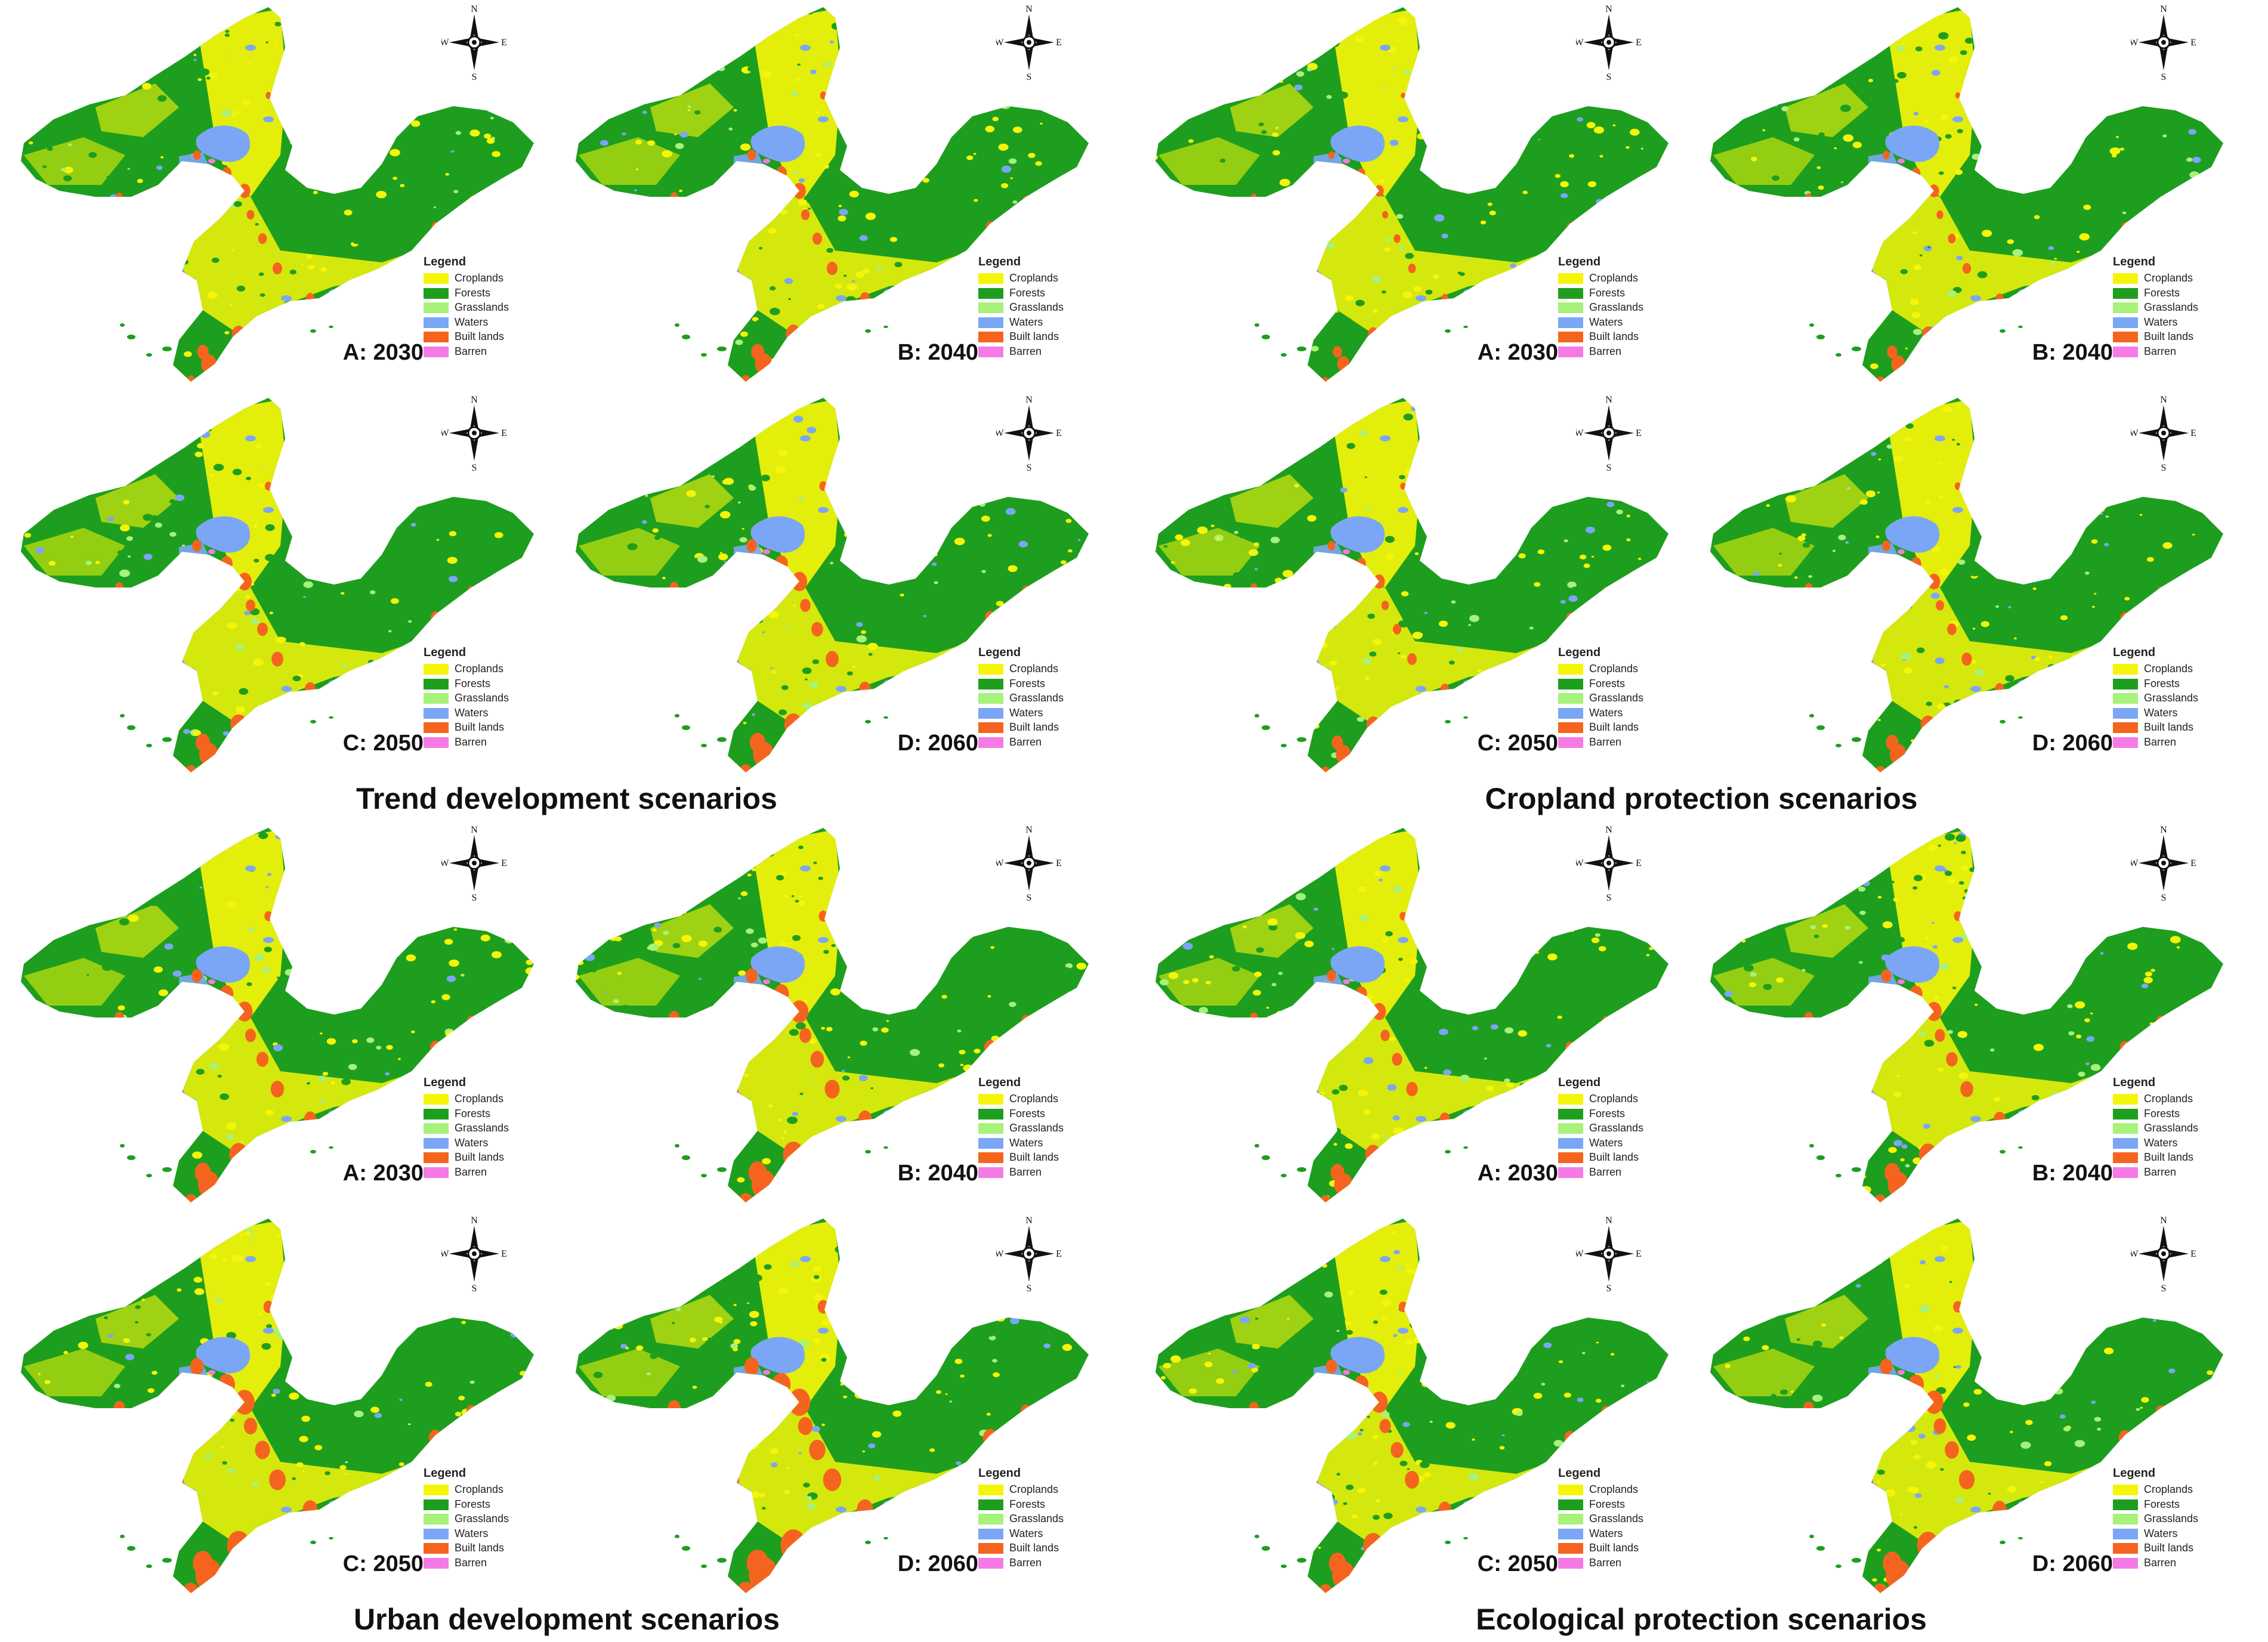 This screenshot has width=2268, height=1642. Describe the element at coordinates (937, 1173) in the screenshot. I see `panel-label: B: 2040` at that location.